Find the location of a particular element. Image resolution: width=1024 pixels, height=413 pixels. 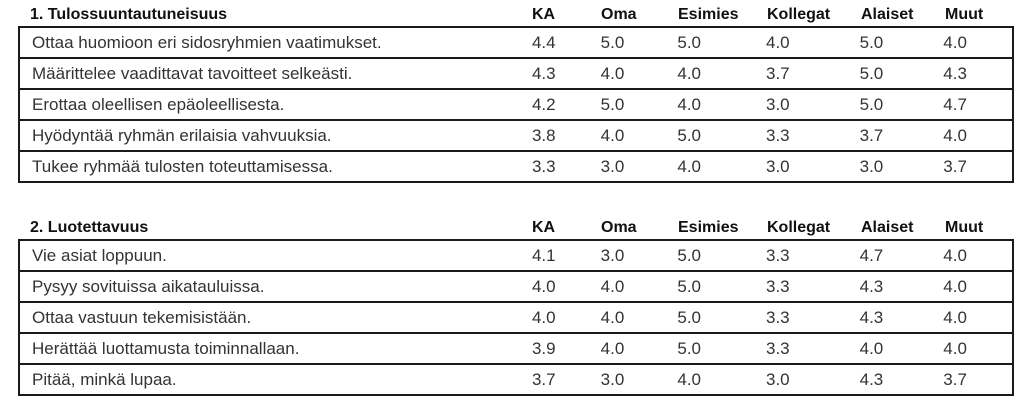

row-label: Pysyy sovituissa aikatauluissa. is located at coordinates (148, 286).